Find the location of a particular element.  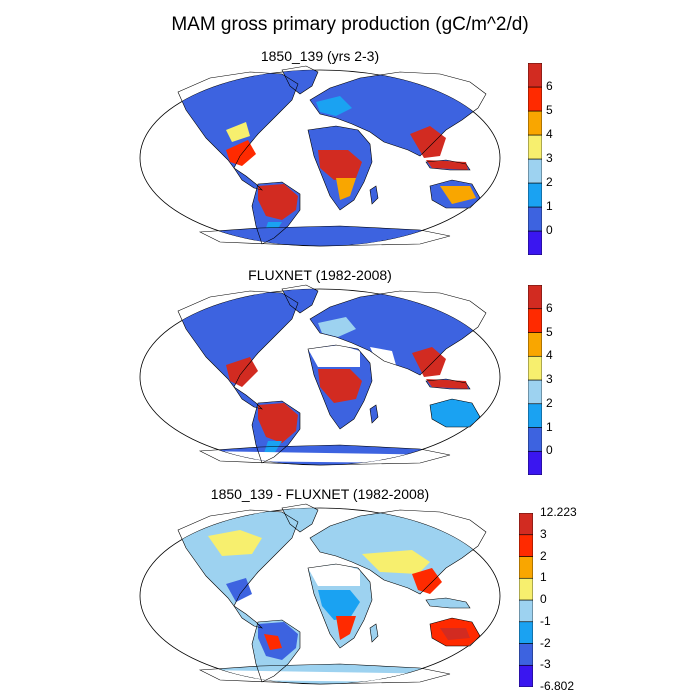

colorbar-model is located at coordinates (535, 159).